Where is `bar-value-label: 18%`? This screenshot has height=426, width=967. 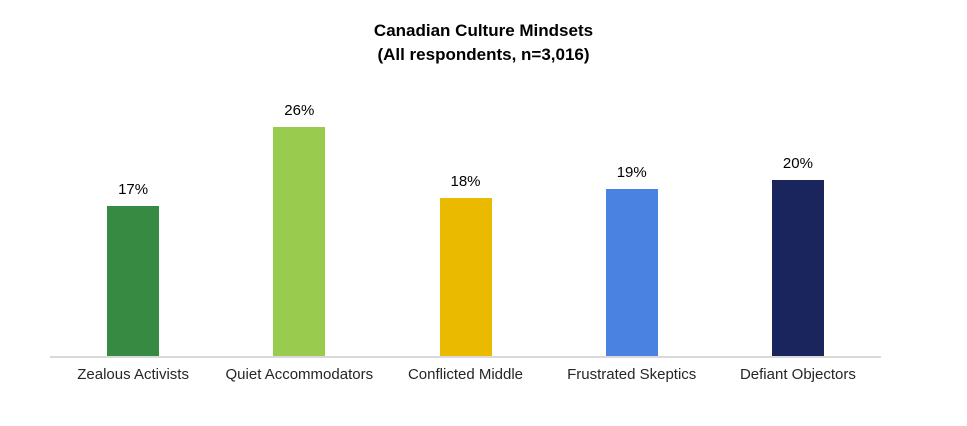 bar-value-label: 18% is located at coordinates (465, 181).